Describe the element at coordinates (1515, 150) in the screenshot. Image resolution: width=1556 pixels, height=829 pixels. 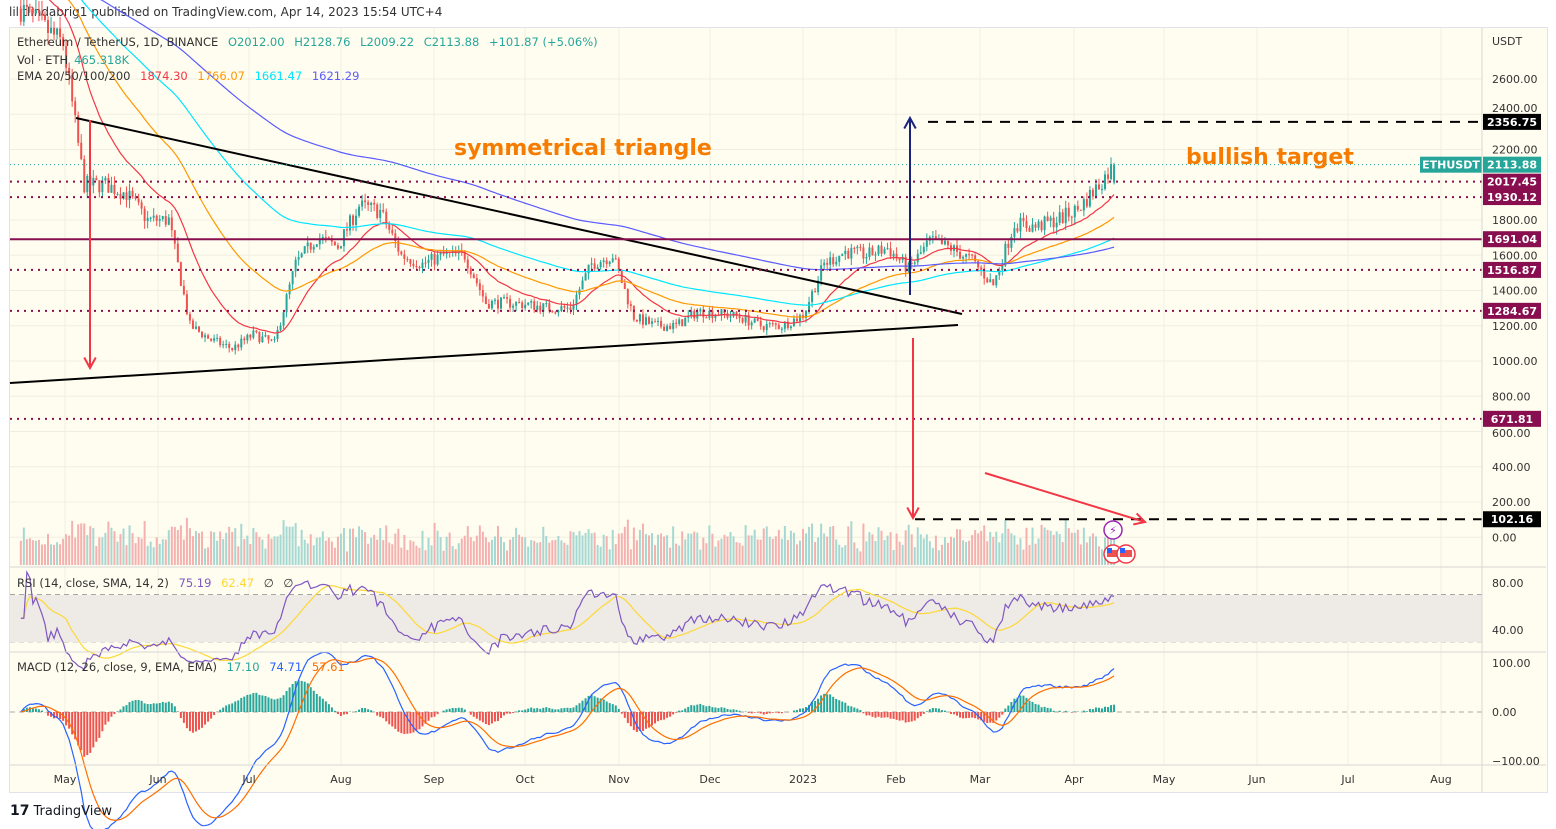
I see `price-axis-label: 2200.00` at that location.